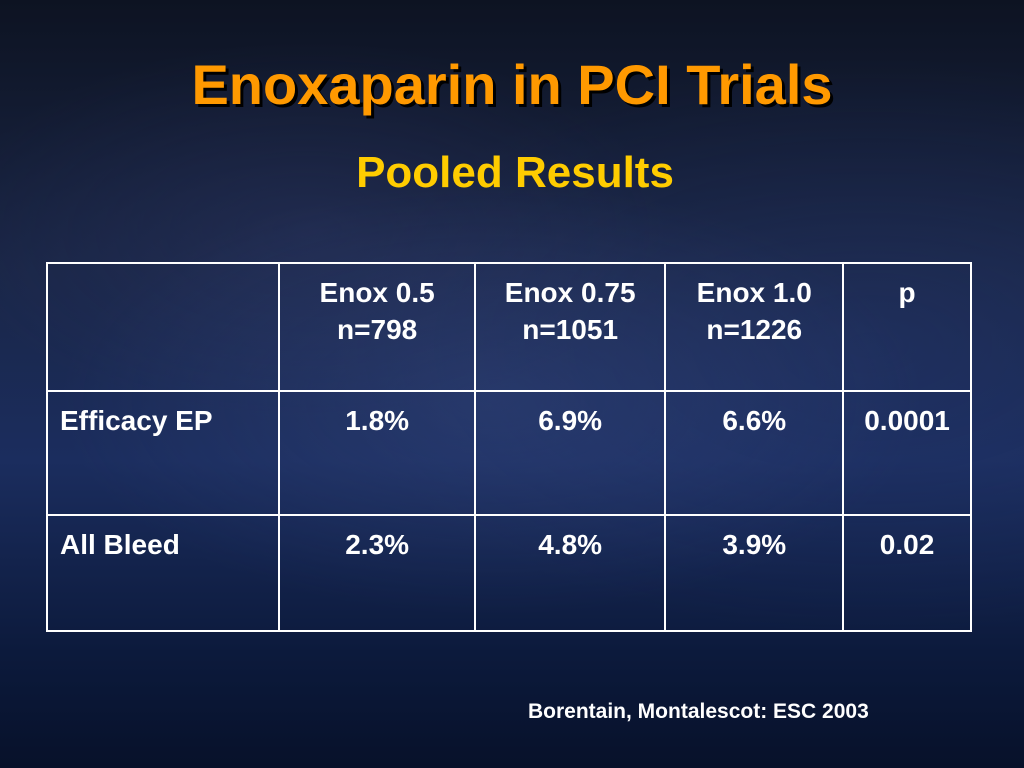 This screenshot has height=768, width=1024. I want to click on table-row-bleed: All Bleed 2.3% 4.8% 3.9% 0.02, so click(508, 573).